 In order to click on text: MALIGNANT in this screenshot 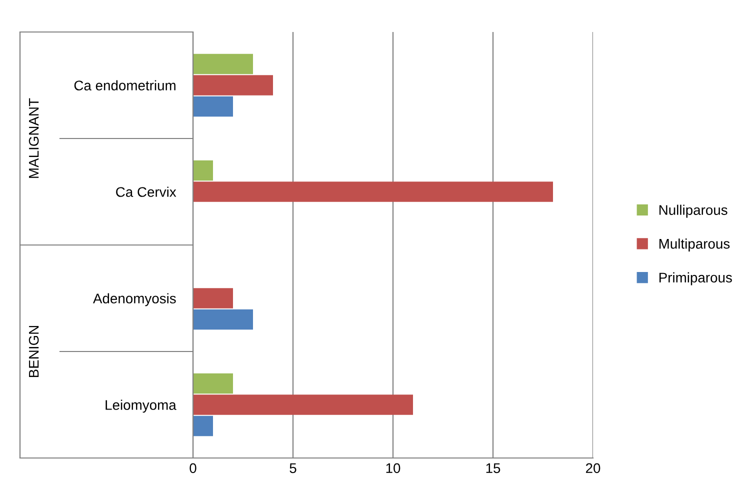, I will do `click(33, 138)`.